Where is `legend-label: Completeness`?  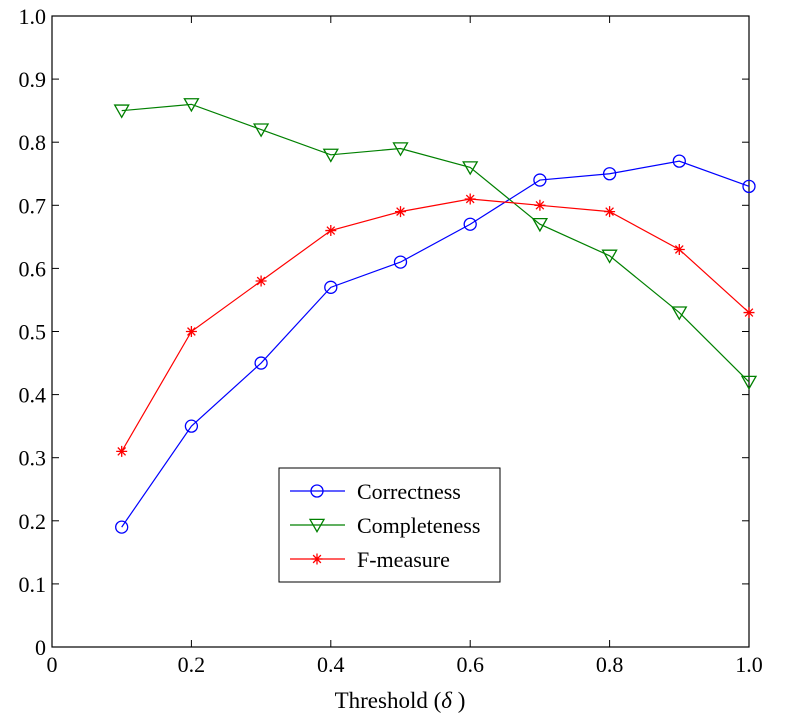
legend-label: Completeness is located at coordinates (418, 525).